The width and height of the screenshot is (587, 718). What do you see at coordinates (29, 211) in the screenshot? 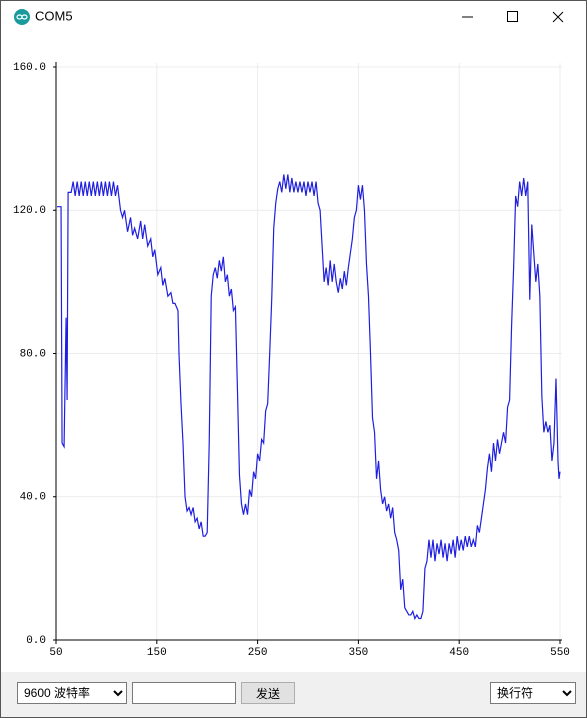
I see `y-tick-label: 120.0` at bounding box center [29, 211].